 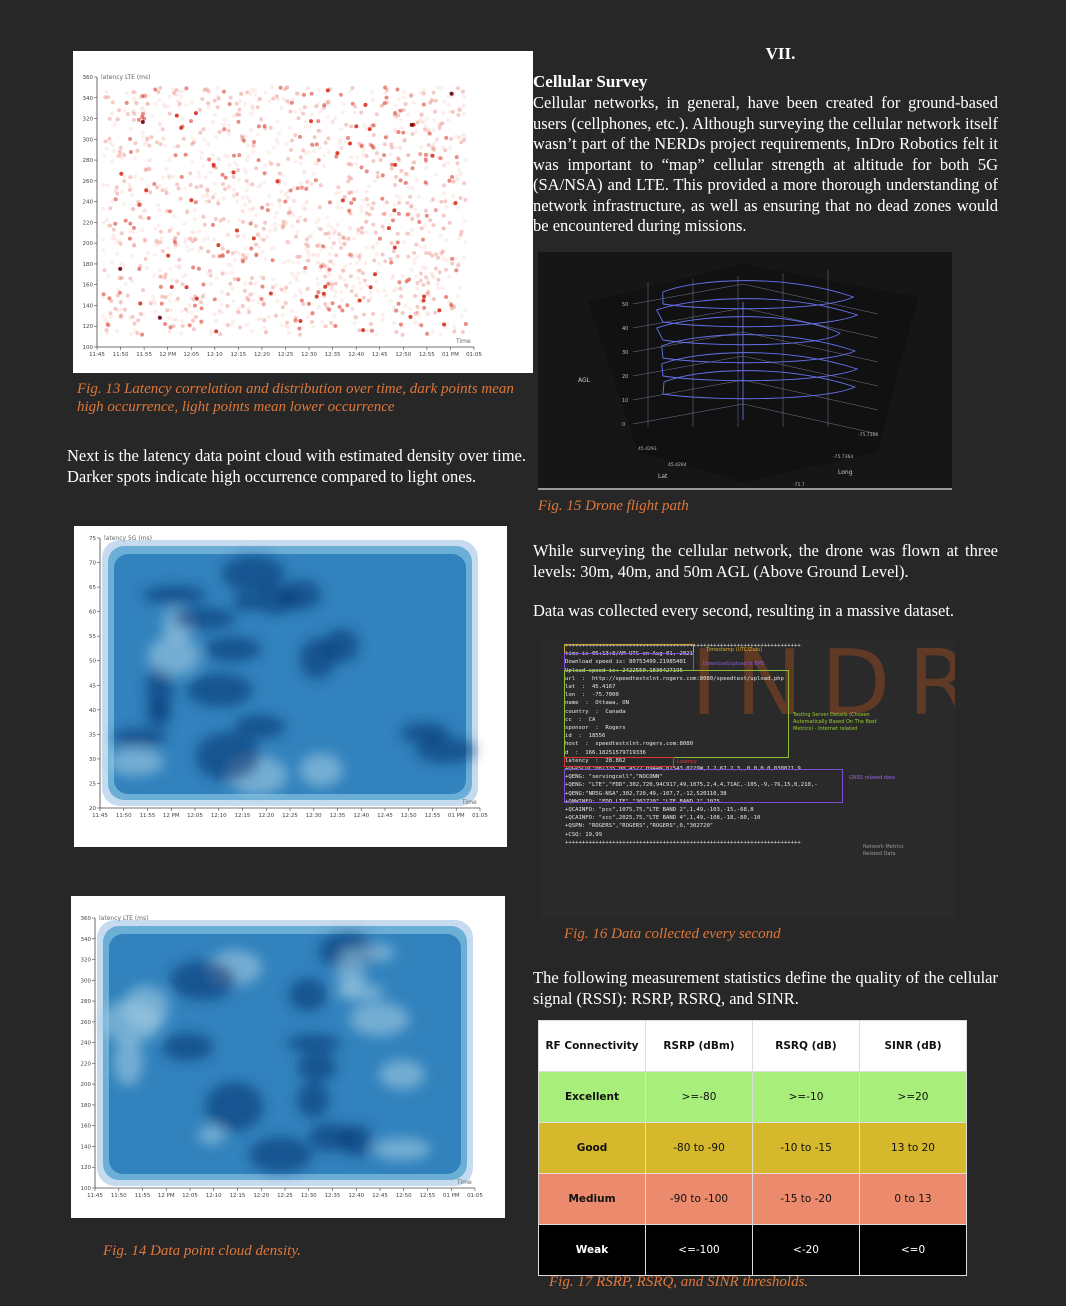 I want to click on x-tick-label: 12:40, so click(x=356, y=355).